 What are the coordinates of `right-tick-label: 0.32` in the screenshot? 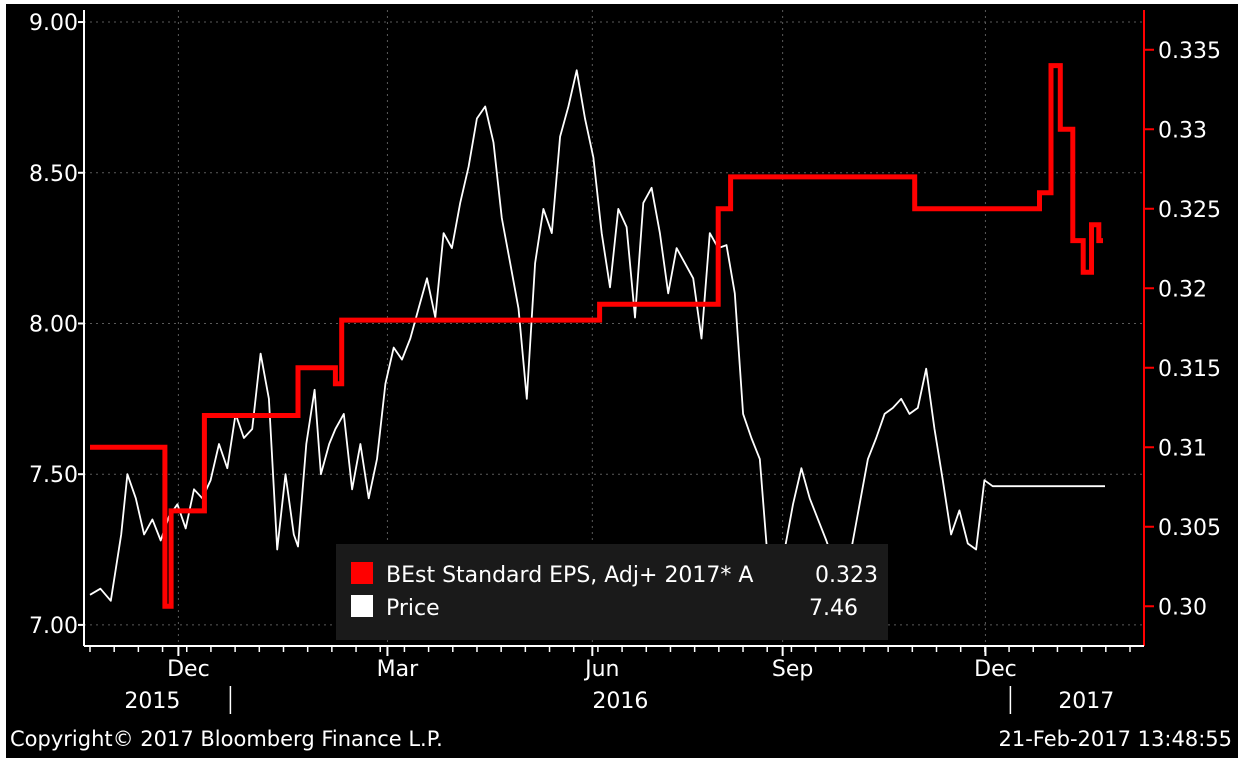 It's located at (1182, 289).